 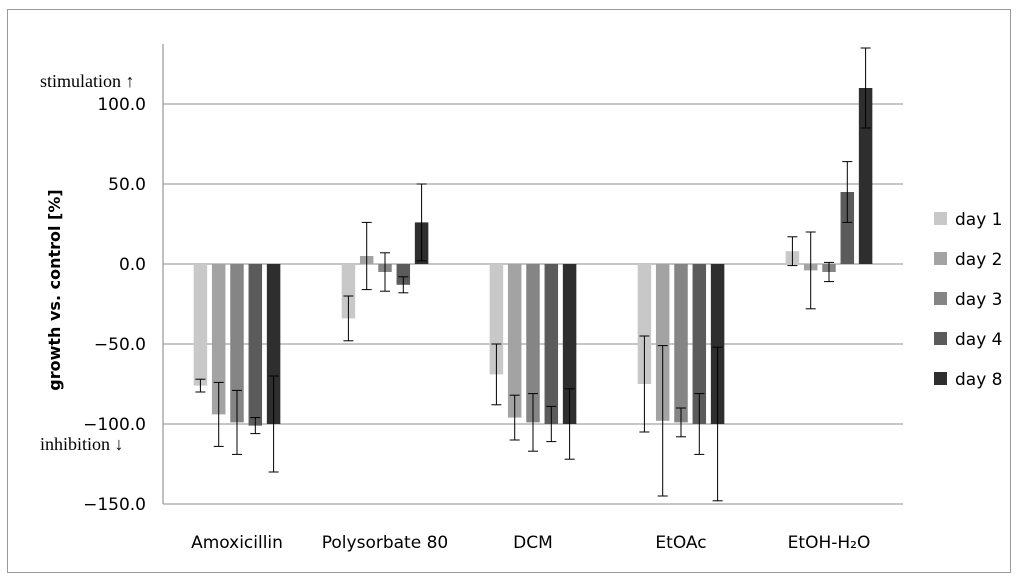 I want to click on y-tick-label: −150.0, so click(x=114, y=505).